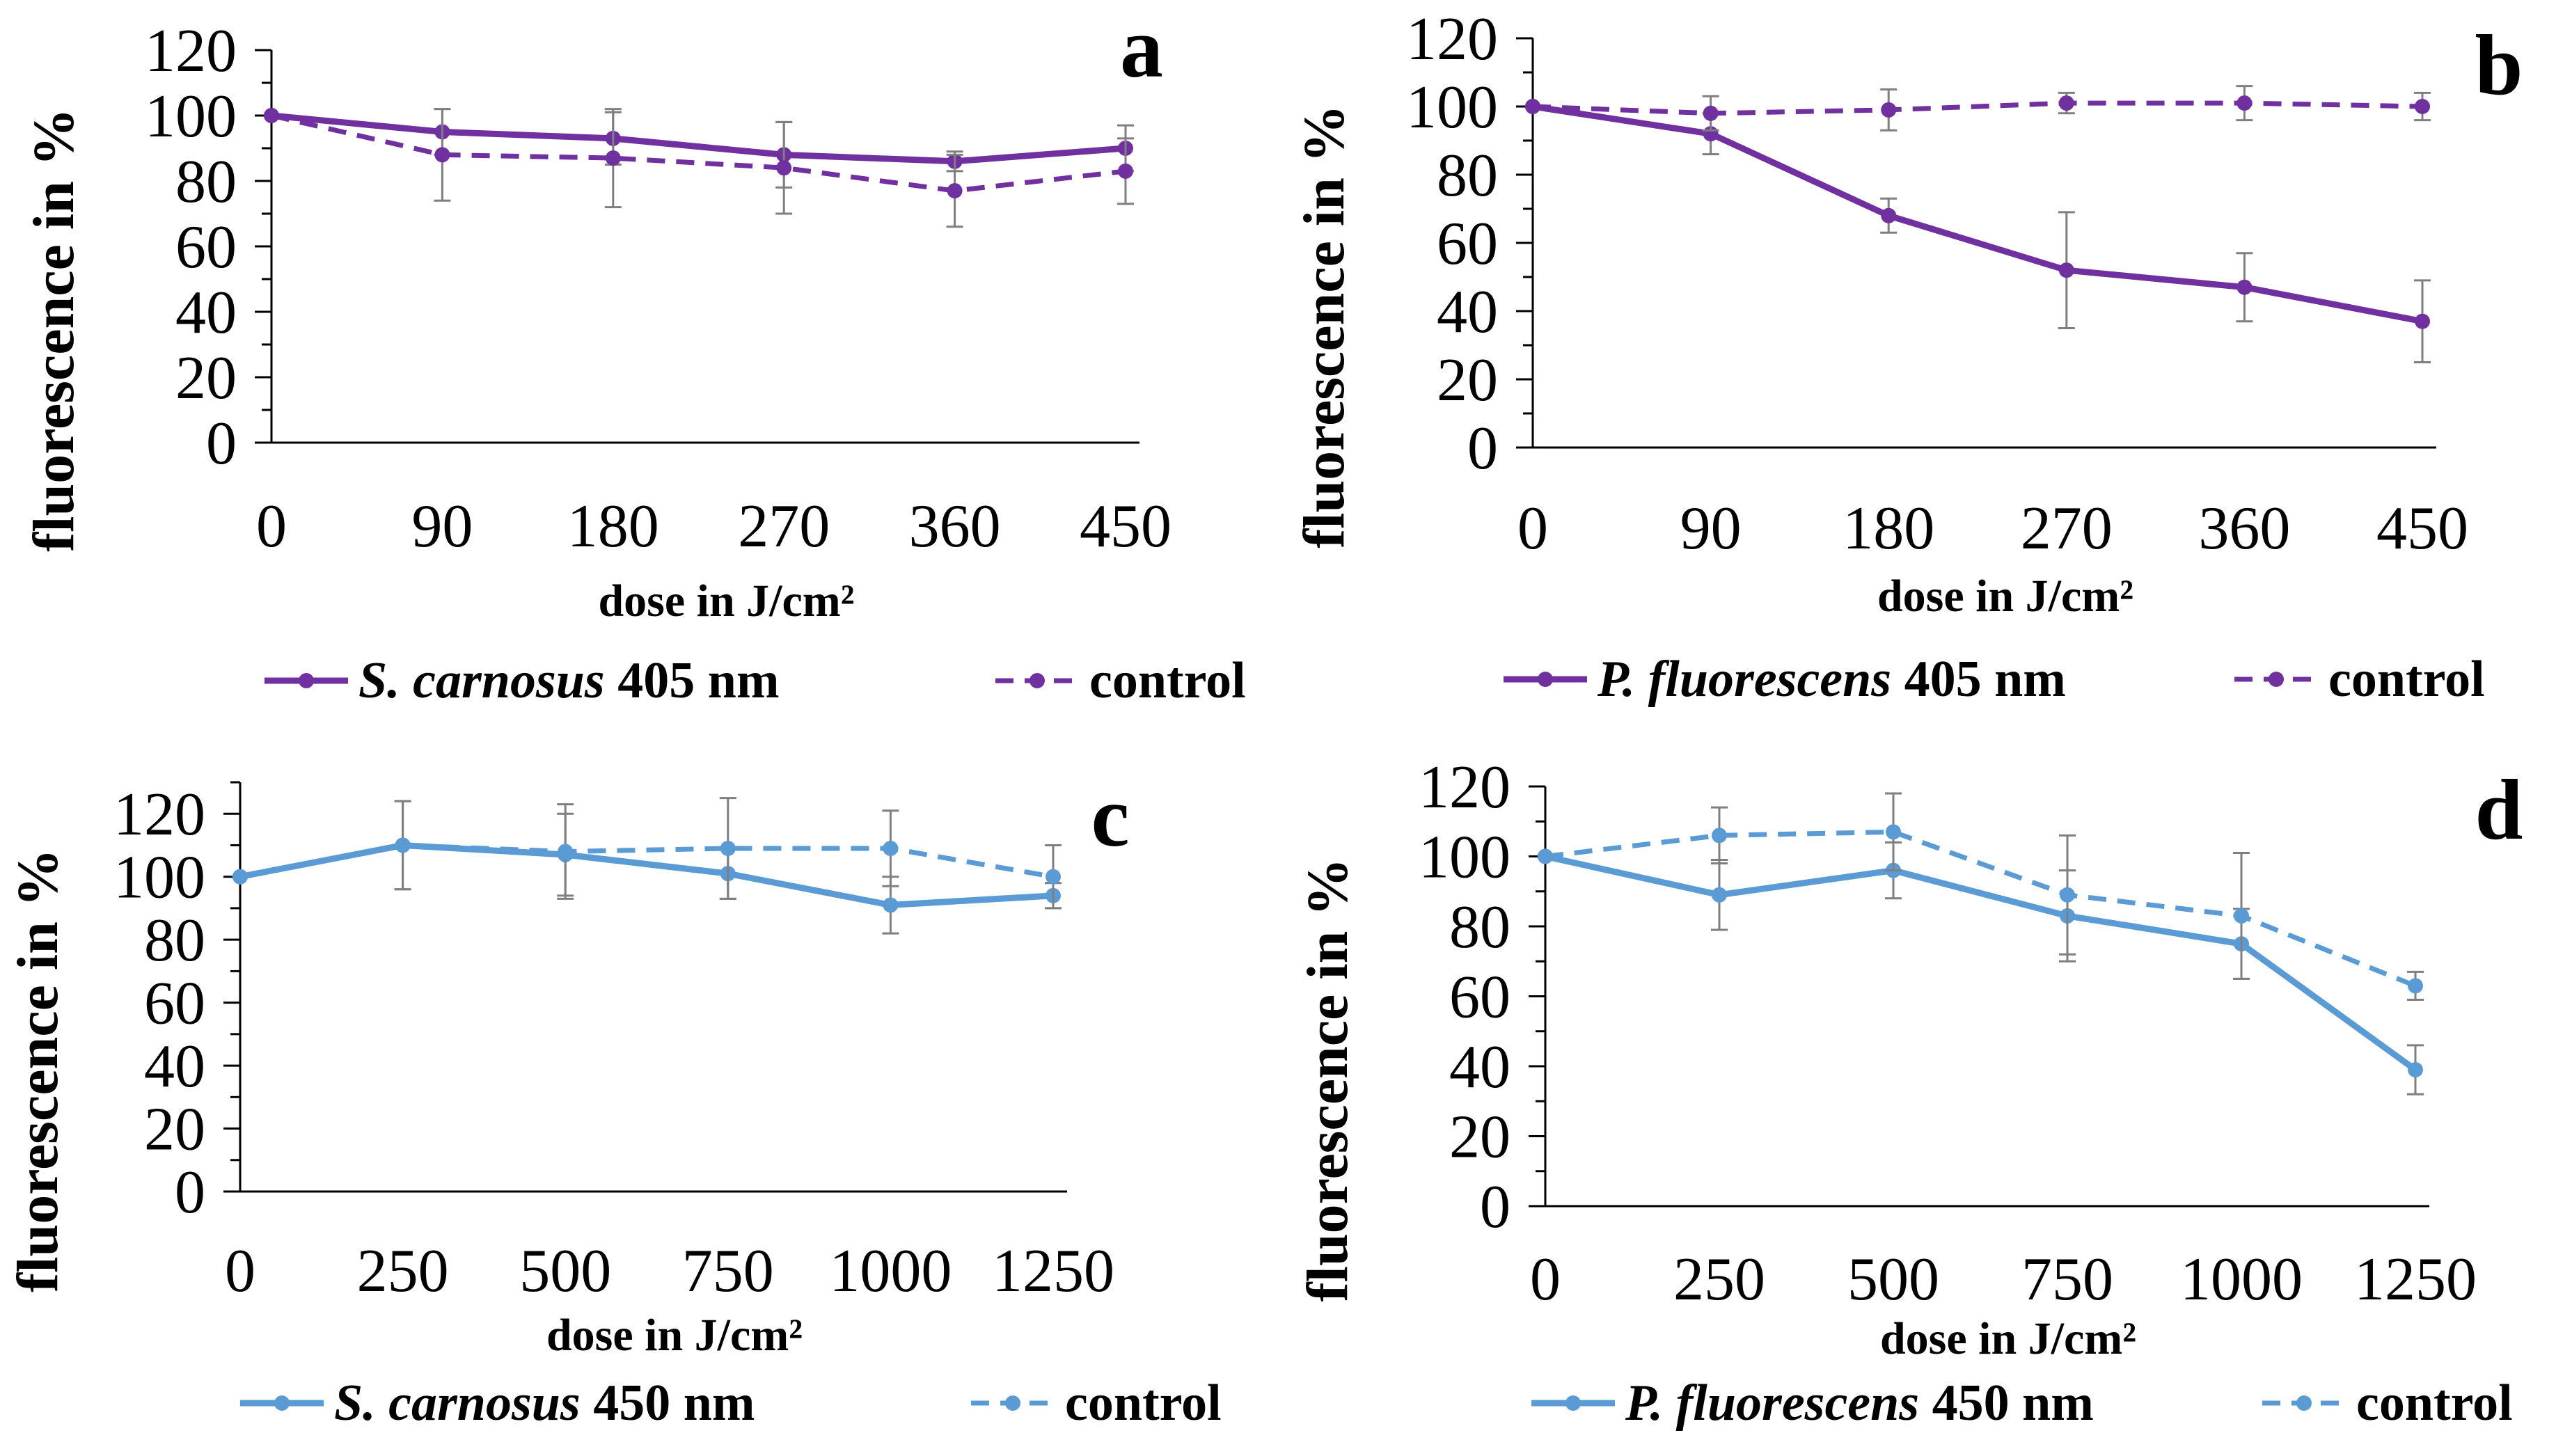  I want to click on legend: S. carnosus 450 nm control, so click(731, 1403).